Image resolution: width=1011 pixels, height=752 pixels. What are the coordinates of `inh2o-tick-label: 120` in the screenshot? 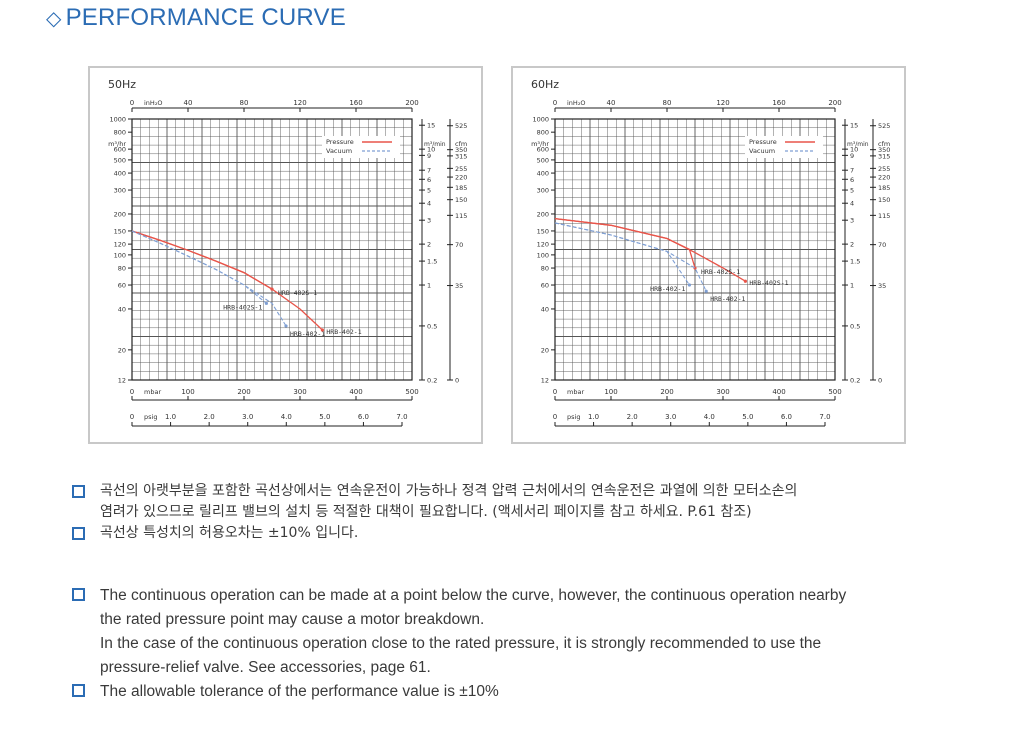 It's located at (299, 103).